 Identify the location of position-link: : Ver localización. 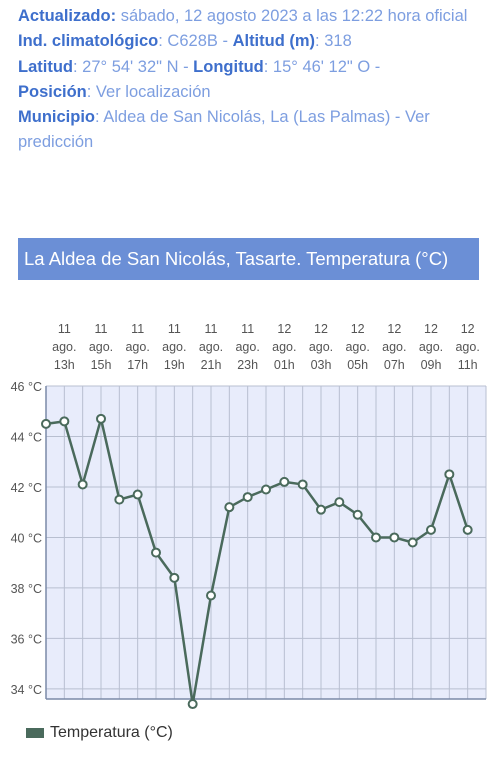
(148, 91).